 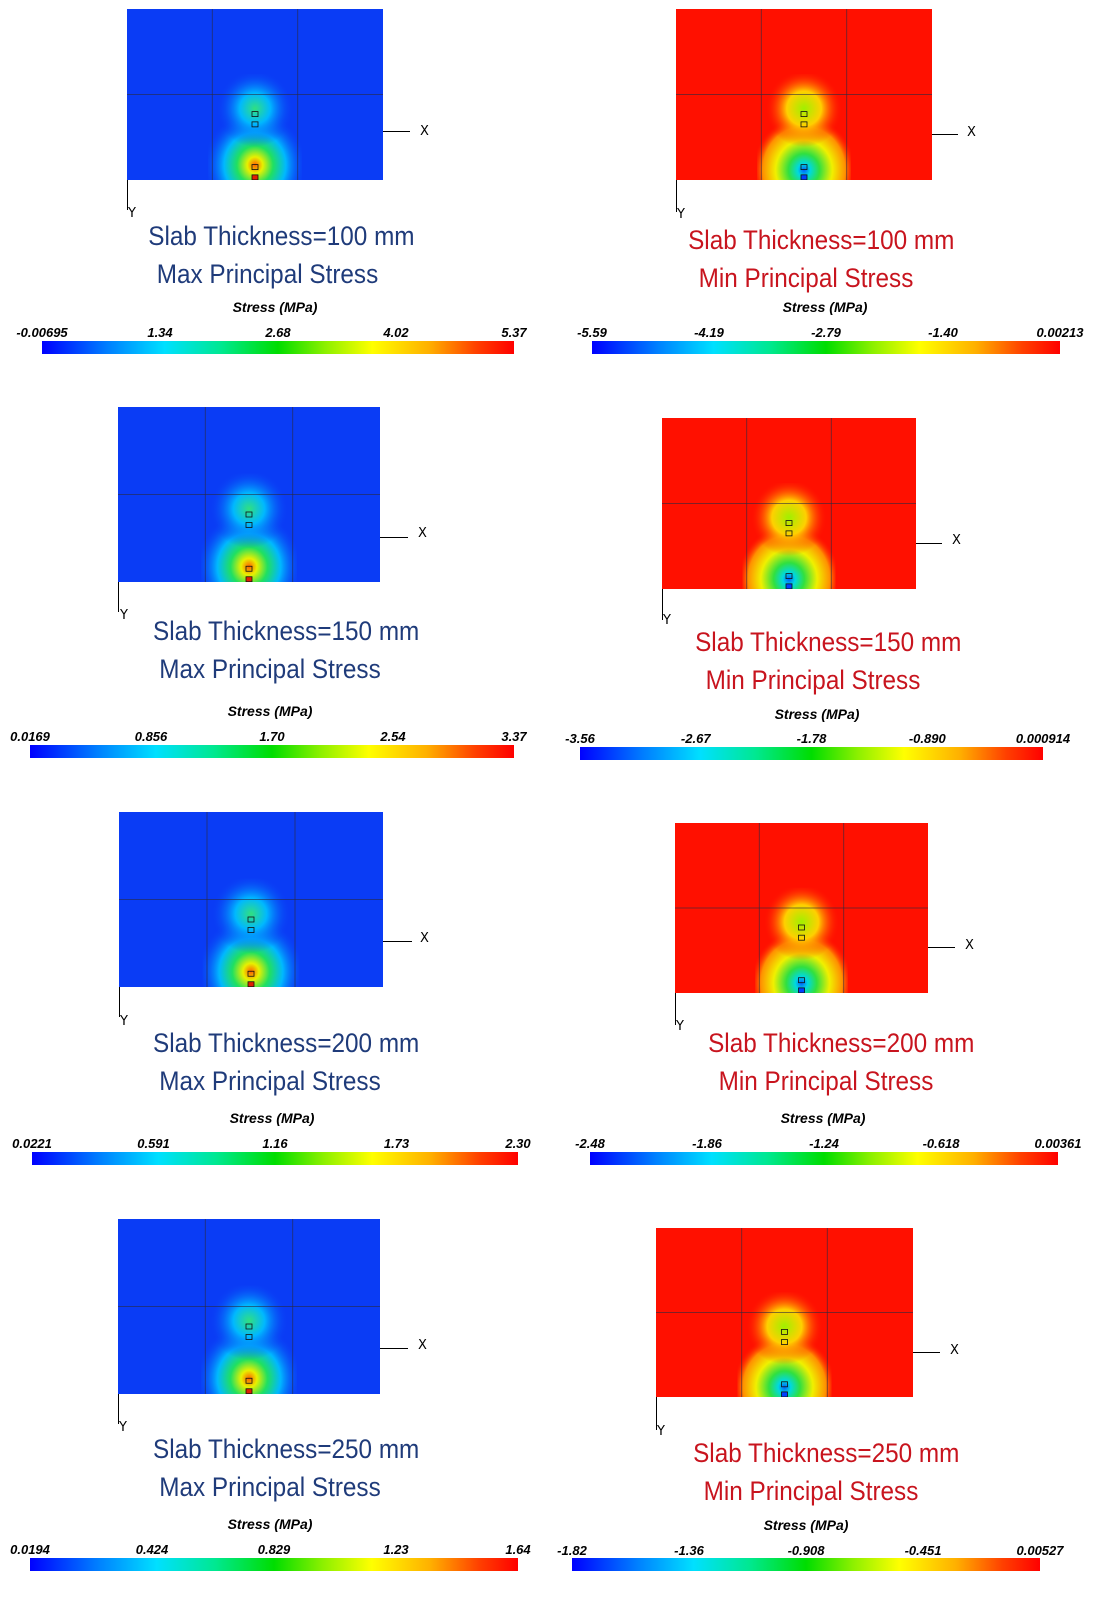 What do you see at coordinates (514, 332) in the screenshot?
I see `colorbar-tick-label: 5.37` at bounding box center [514, 332].